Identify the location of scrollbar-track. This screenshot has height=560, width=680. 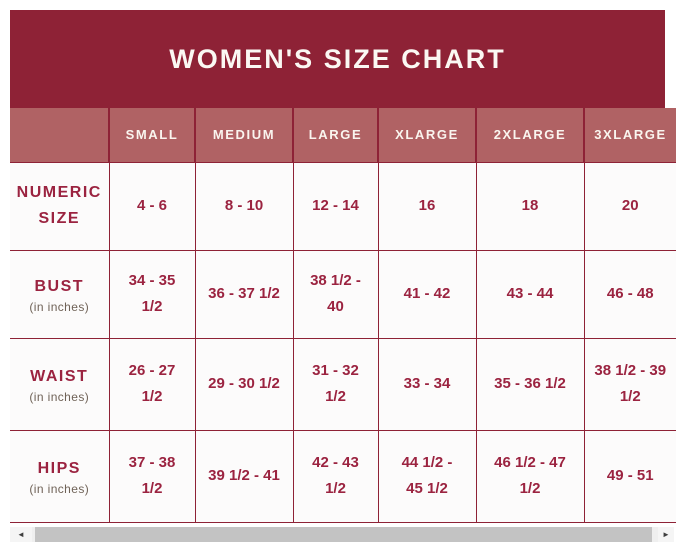
(345, 534).